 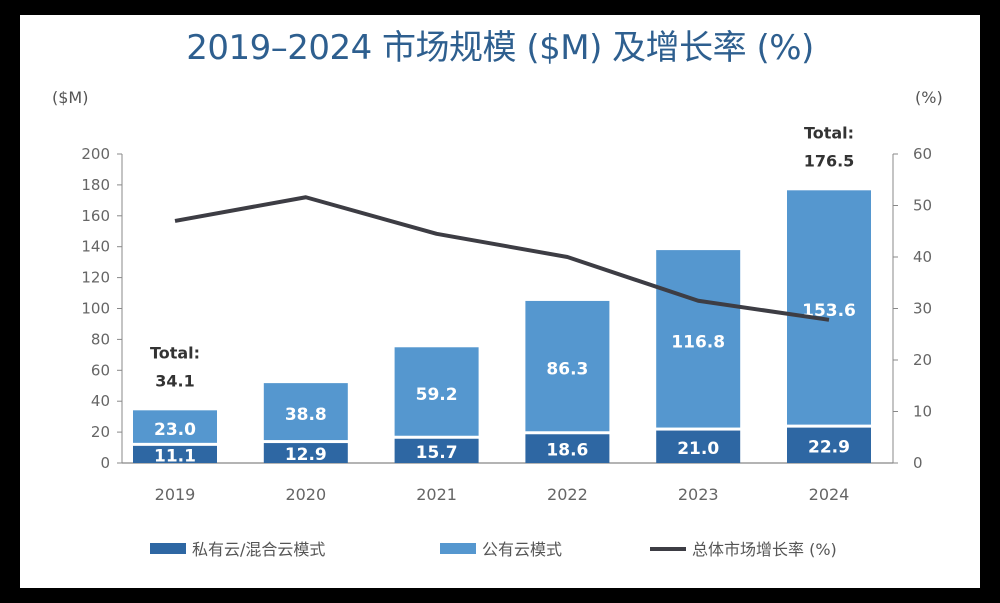 I want to click on left-tick-label: 40, so click(x=100, y=401).